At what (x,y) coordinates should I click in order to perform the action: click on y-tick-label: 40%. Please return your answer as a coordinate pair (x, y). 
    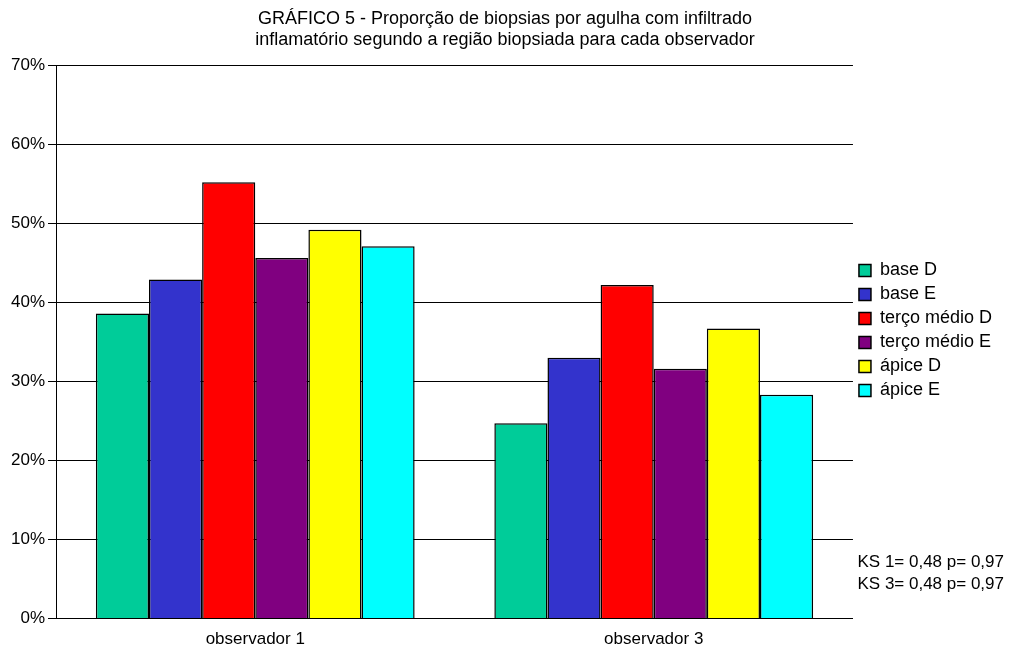
    Looking at the image, I should click on (28, 302).